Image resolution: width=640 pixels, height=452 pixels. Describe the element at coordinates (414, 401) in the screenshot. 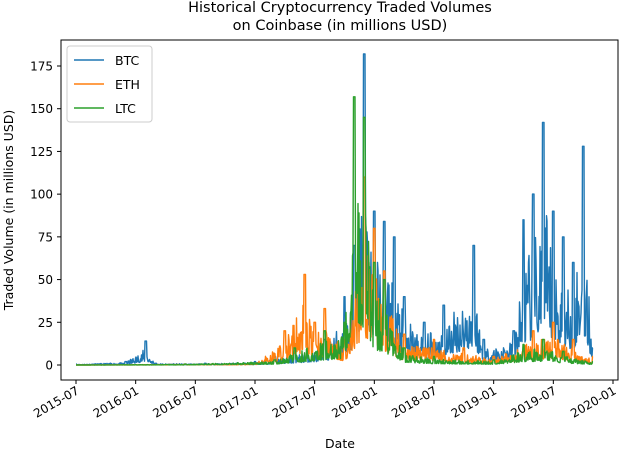

I see `x-tick-label: 2018-07` at that location.